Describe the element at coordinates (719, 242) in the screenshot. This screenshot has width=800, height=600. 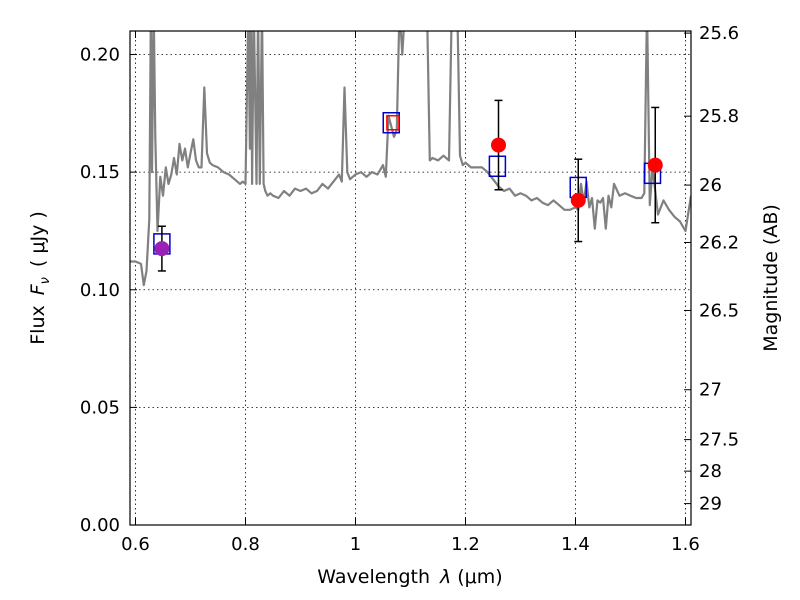
I see `right-tick-label: 26.2` at that location.